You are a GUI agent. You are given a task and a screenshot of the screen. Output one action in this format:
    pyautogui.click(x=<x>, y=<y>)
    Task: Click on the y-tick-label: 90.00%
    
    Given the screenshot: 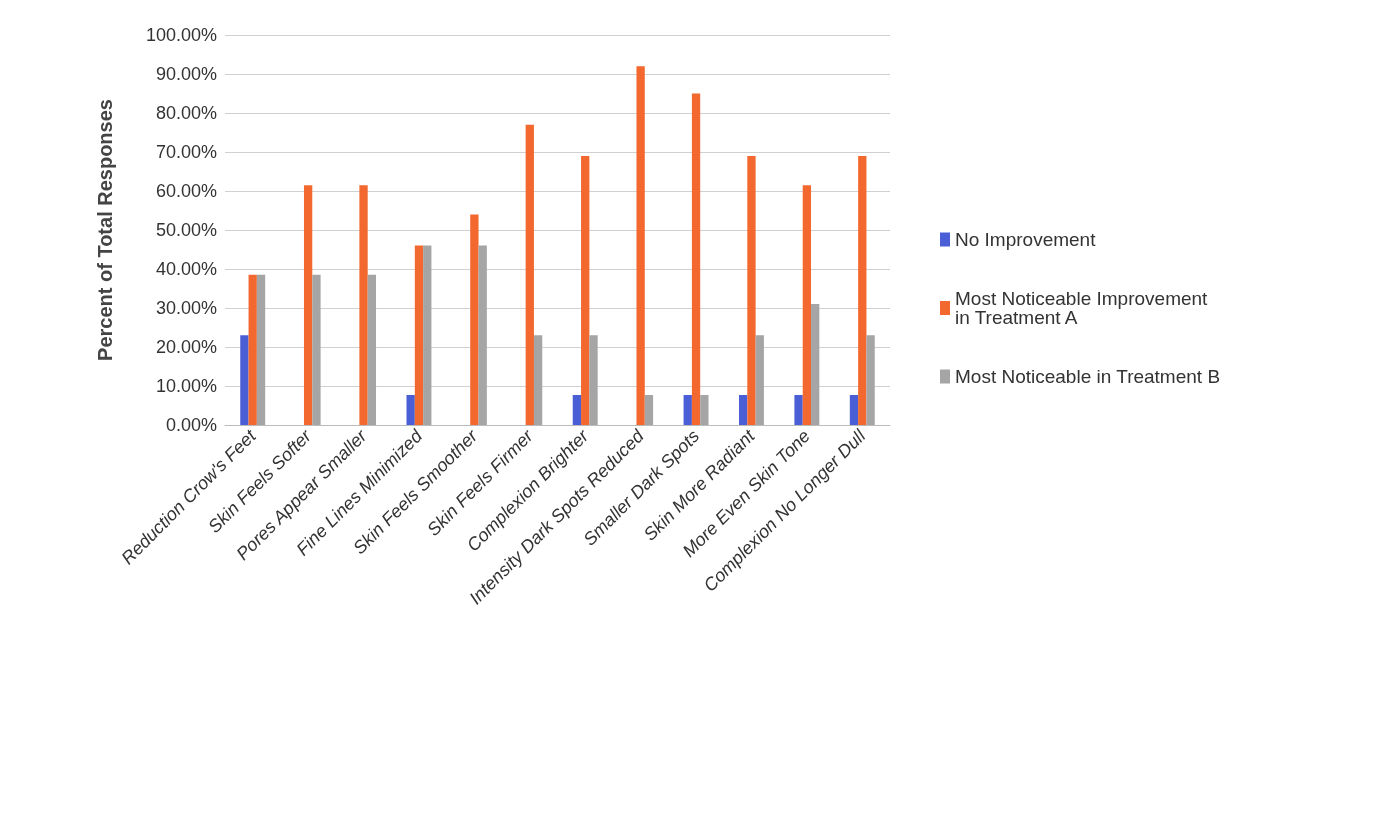 What is the action you would take?
    pyautogui.click(x=186, y=74)
    